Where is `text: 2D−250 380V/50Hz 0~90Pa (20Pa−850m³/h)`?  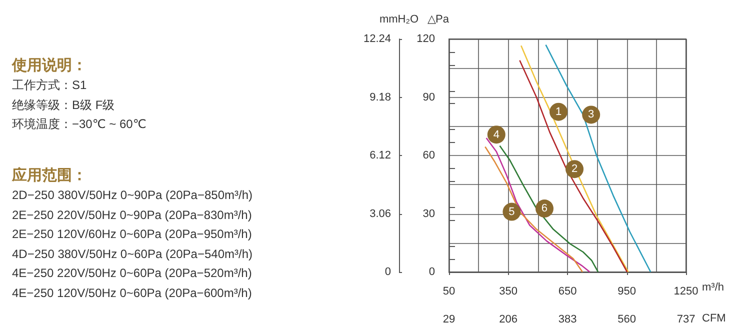
text: 2D−250 380V/50Hz 0~90Pa (20Pa−850m³/h) is located at coordinates (132, 195).